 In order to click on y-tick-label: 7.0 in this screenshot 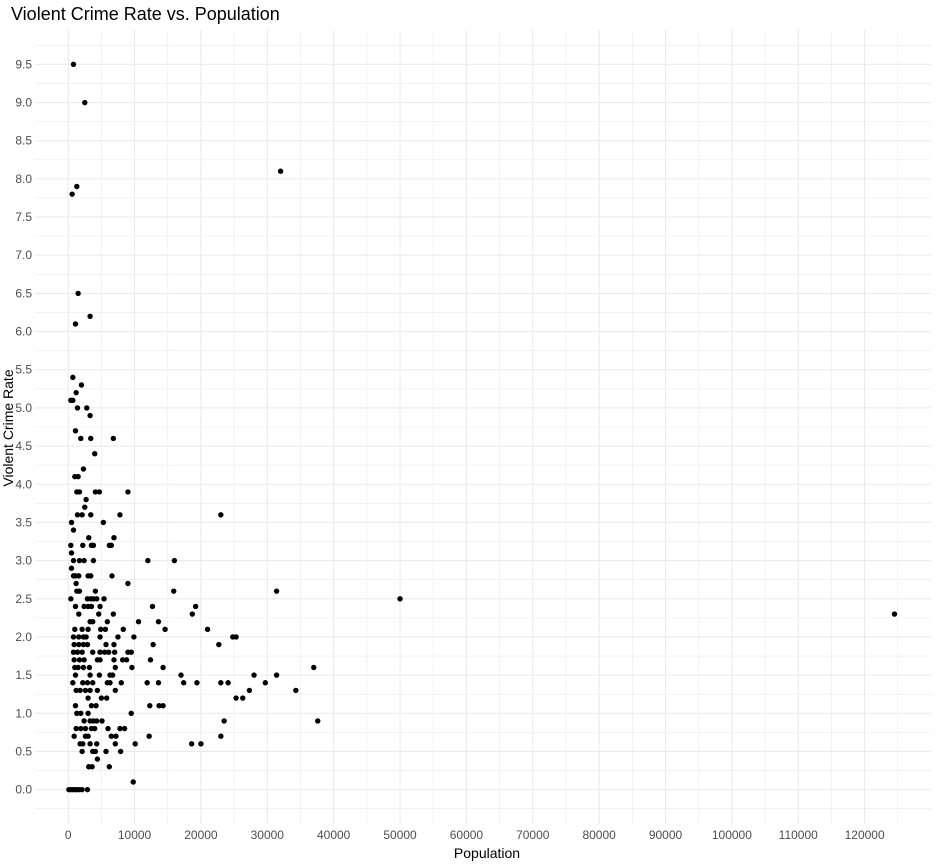, I will do `click(23, 255)`.